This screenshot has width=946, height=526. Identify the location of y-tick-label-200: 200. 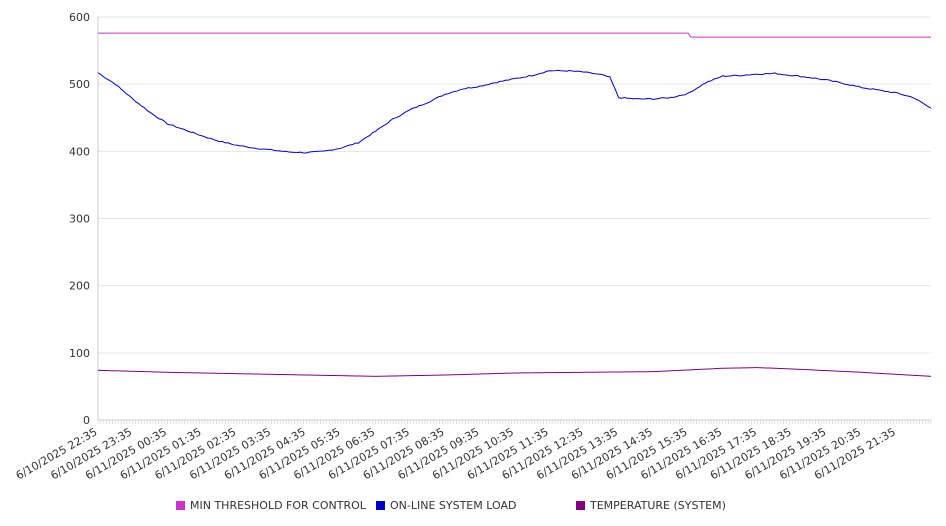
(79, 286).